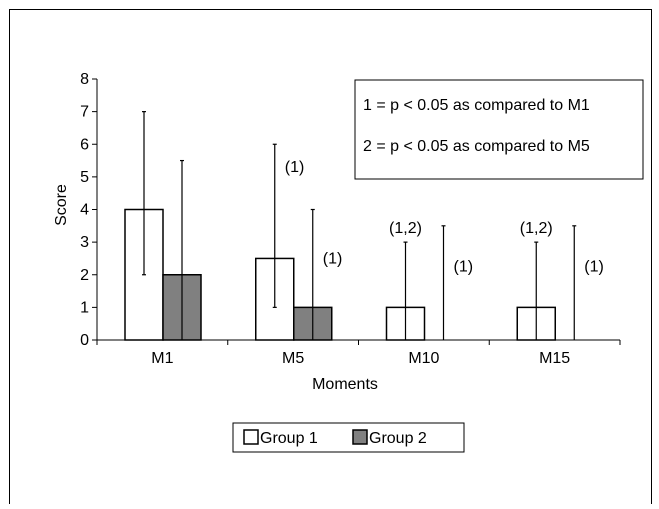 This screenshot has width=659, height=509. I want to click on y-tick-label: 0, so click(84, 340).